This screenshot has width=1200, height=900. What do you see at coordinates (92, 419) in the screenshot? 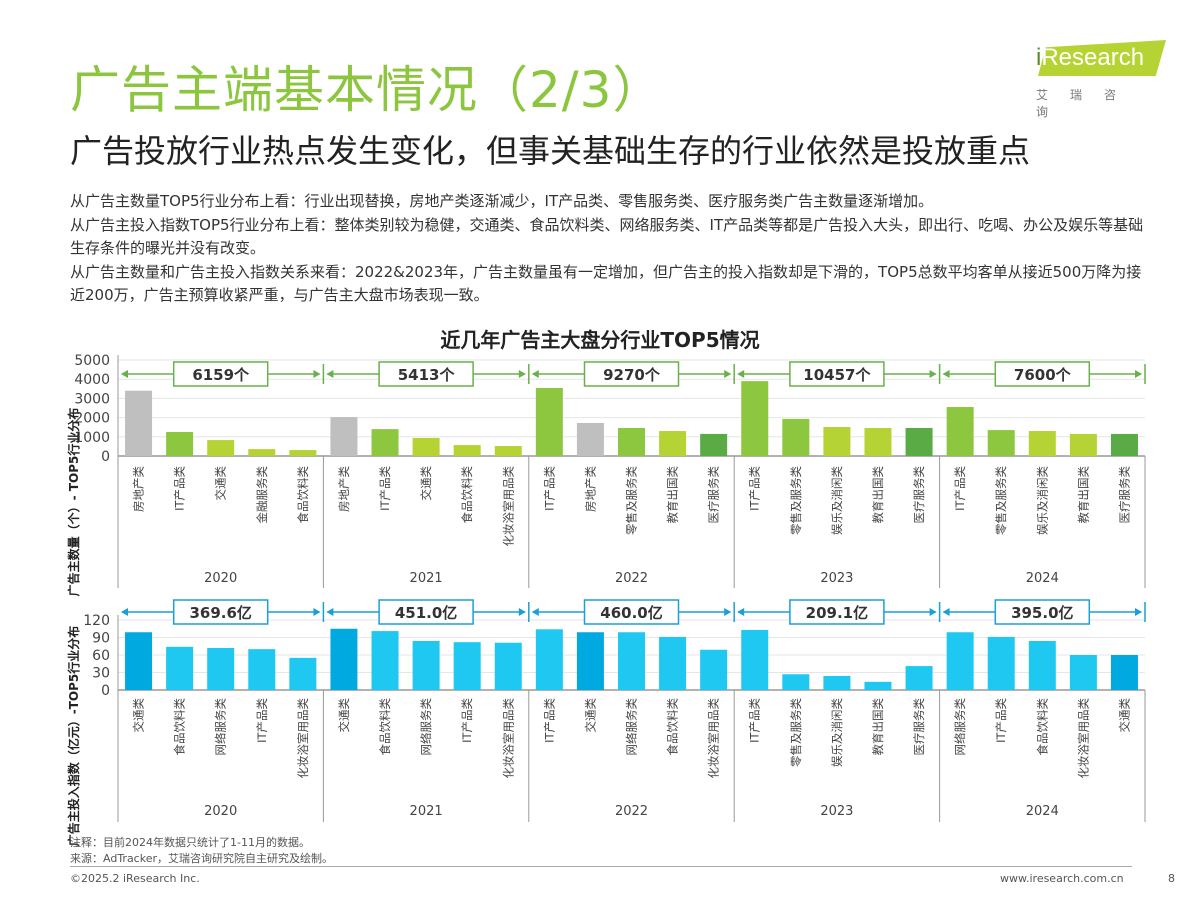
I see `y-tick-label: 2000` at bounding box center [92, 419].